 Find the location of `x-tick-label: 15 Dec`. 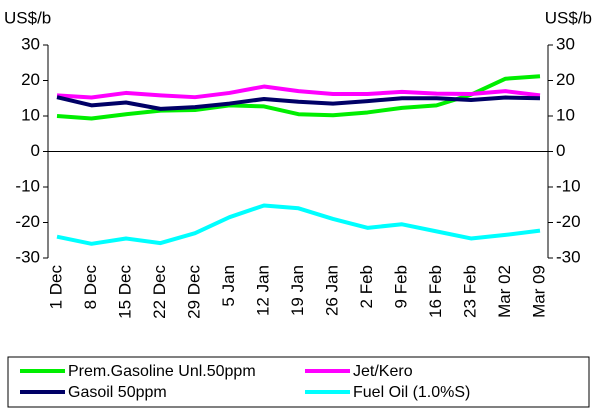

x-tick-label: 15 Dec is located at coordinates (124, 292).